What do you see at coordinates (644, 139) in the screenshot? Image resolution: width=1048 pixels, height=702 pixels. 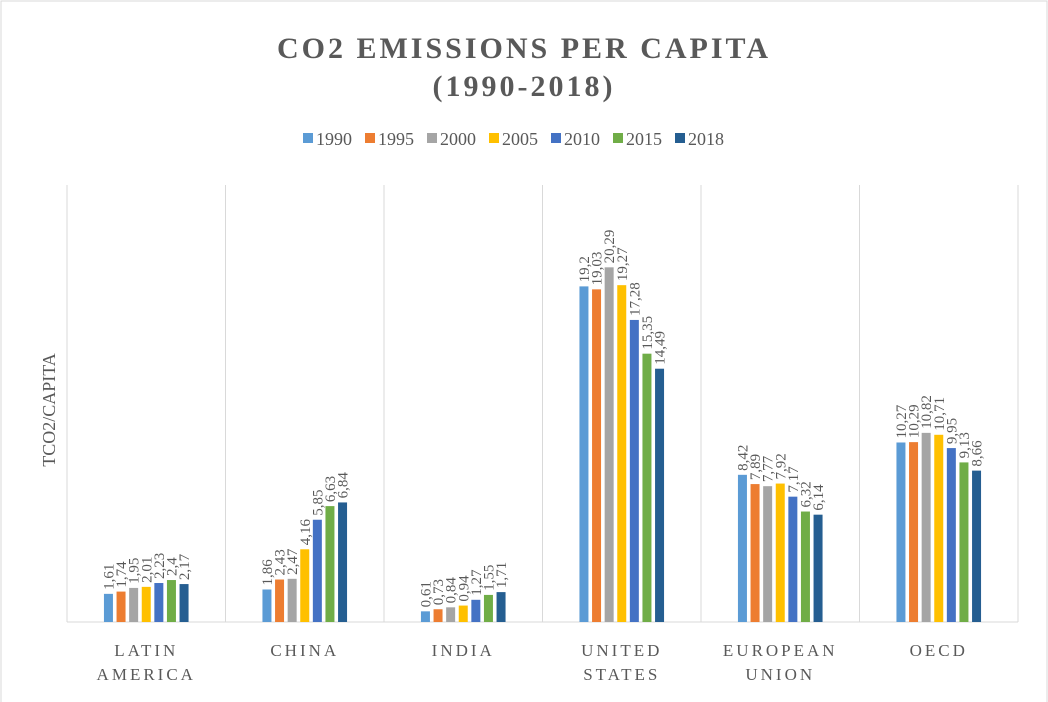 I see `legend-label: 2015` at bounding box center [644, 139].